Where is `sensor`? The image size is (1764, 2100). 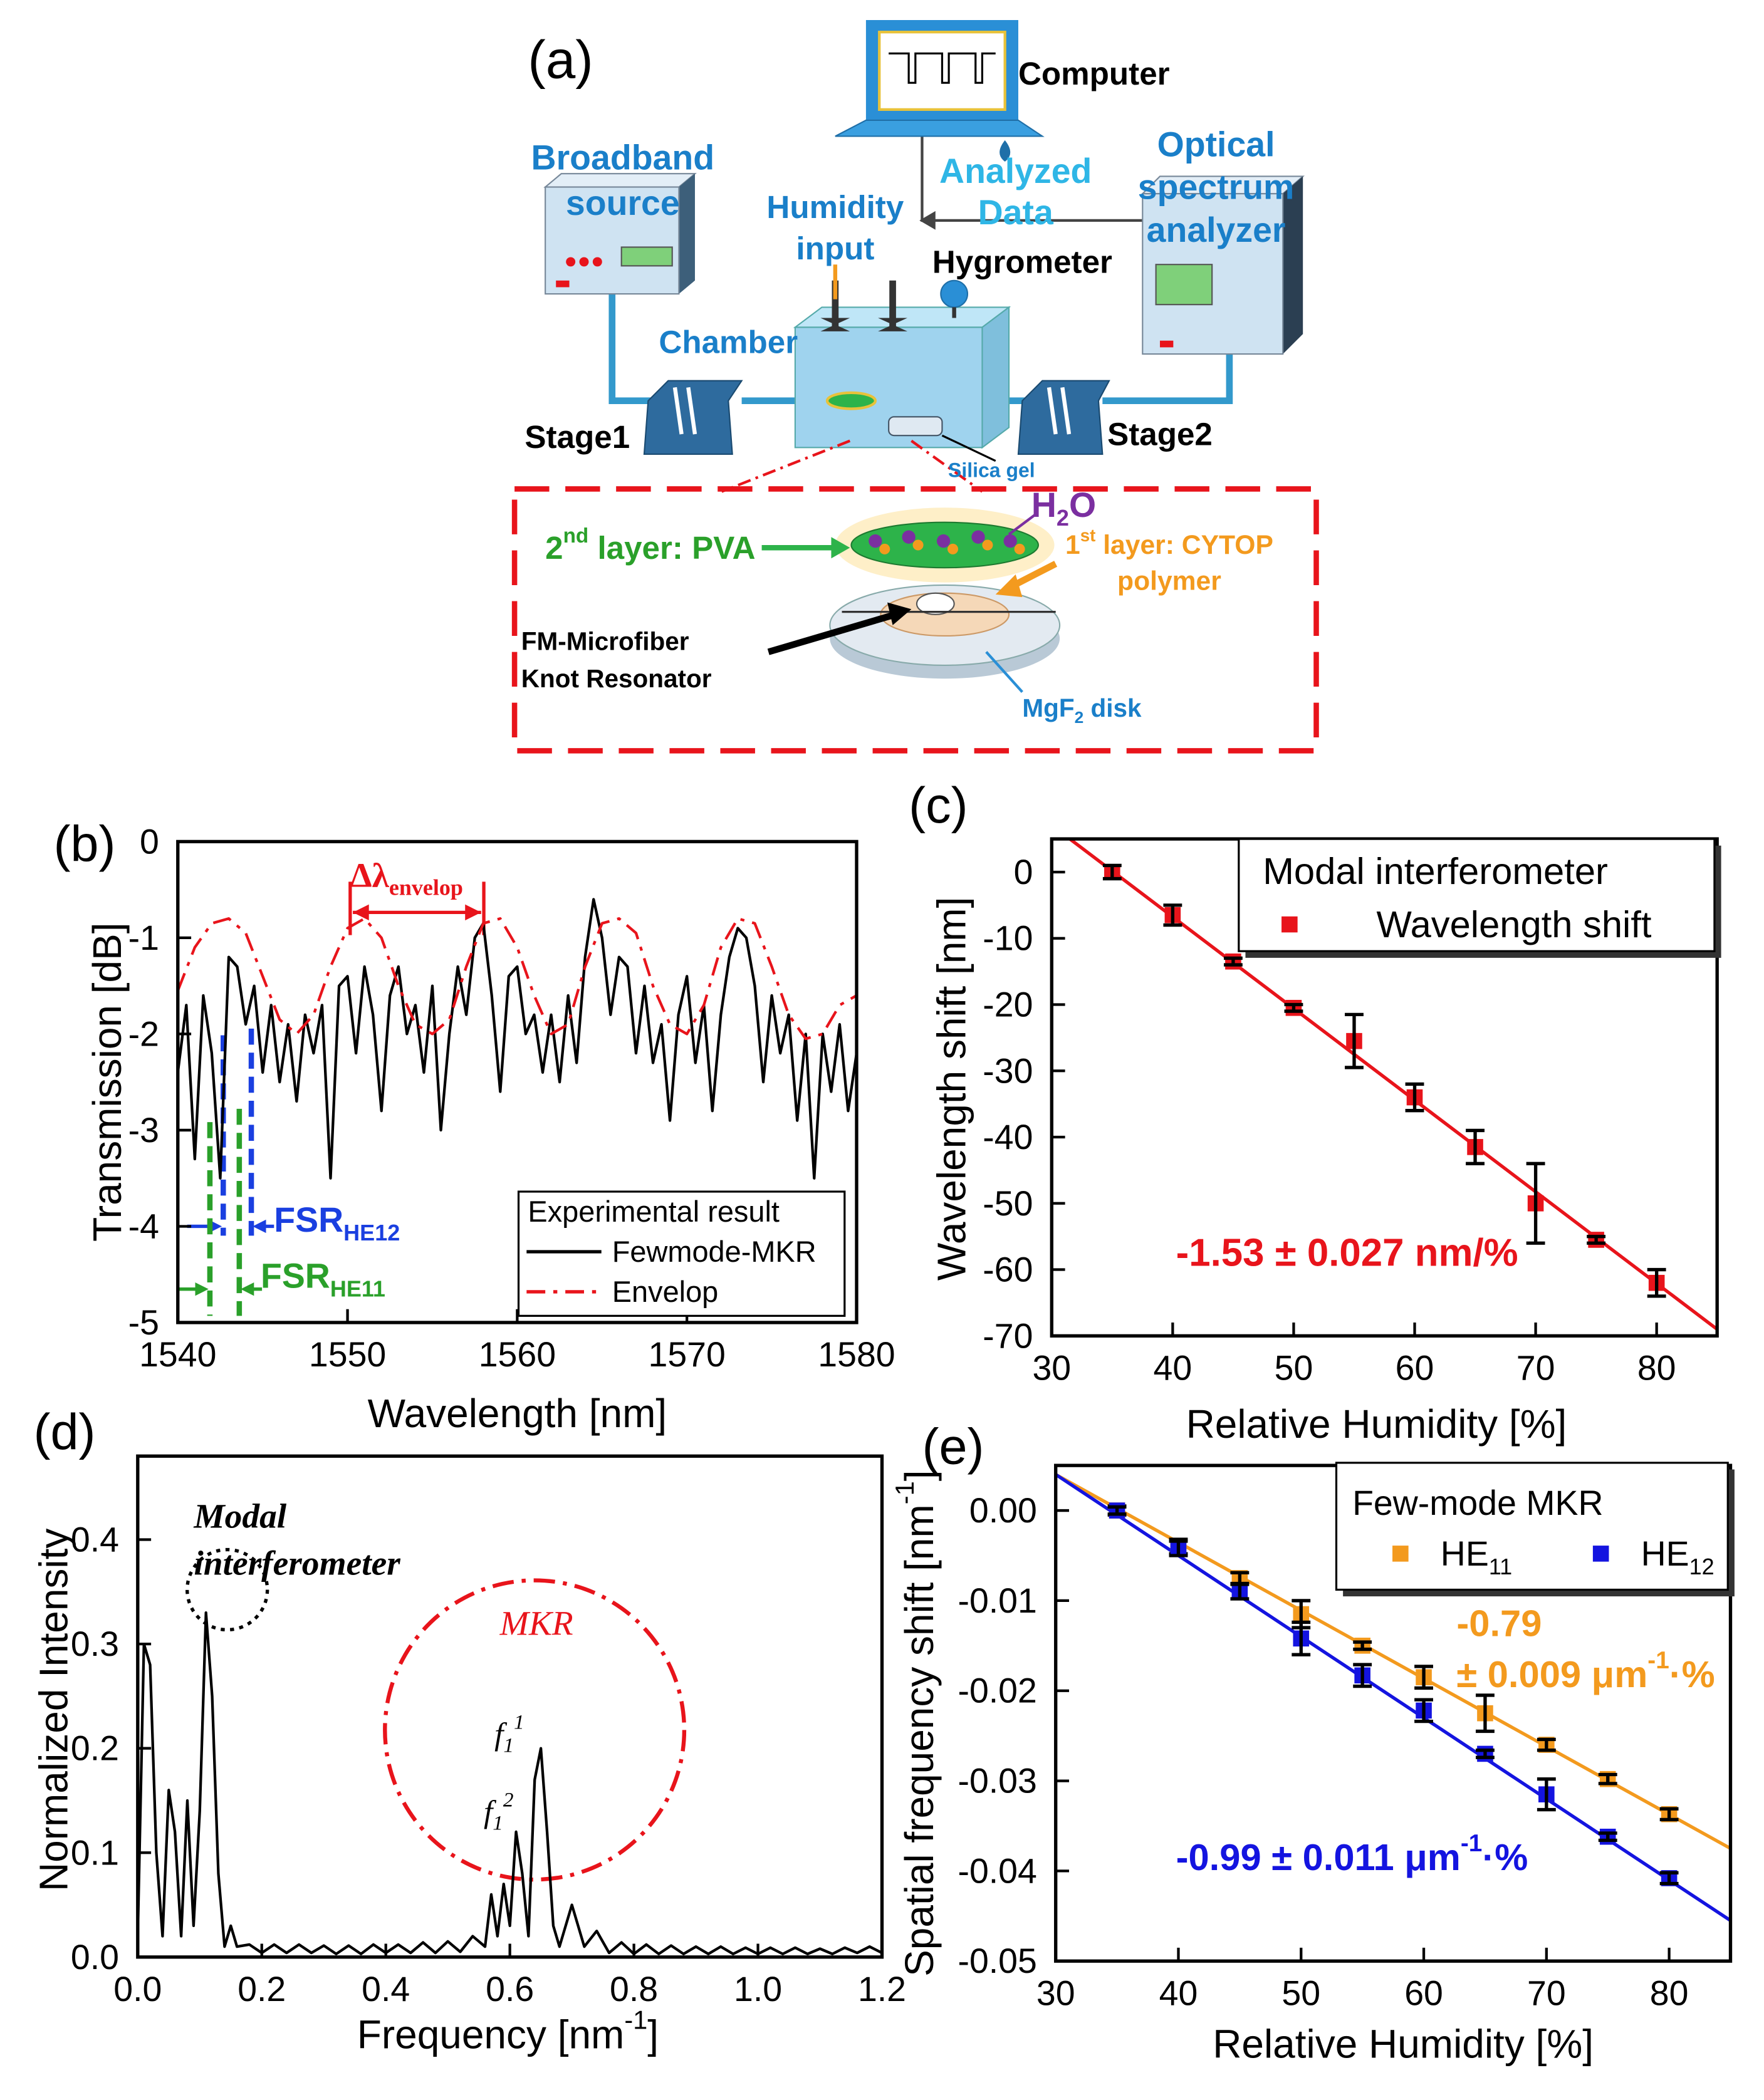
sensor is located at coordinates (851, 400).